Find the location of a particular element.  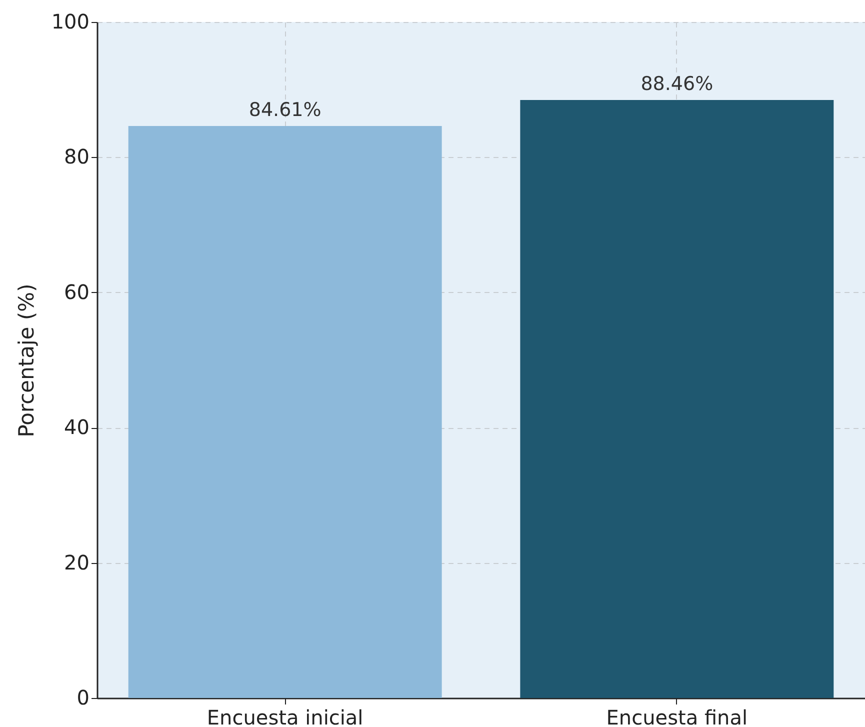

x-tick-label: Encuesta final is located at coordinates (677, 716).